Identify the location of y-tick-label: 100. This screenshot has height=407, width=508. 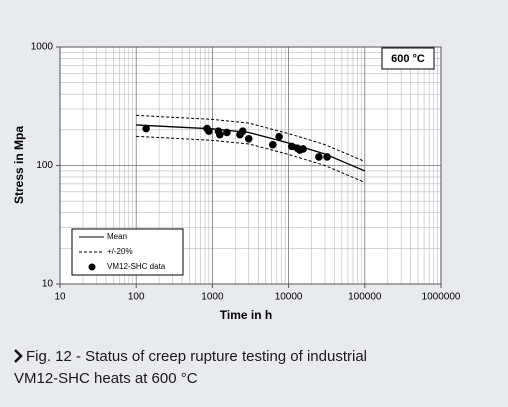
(44, 165).